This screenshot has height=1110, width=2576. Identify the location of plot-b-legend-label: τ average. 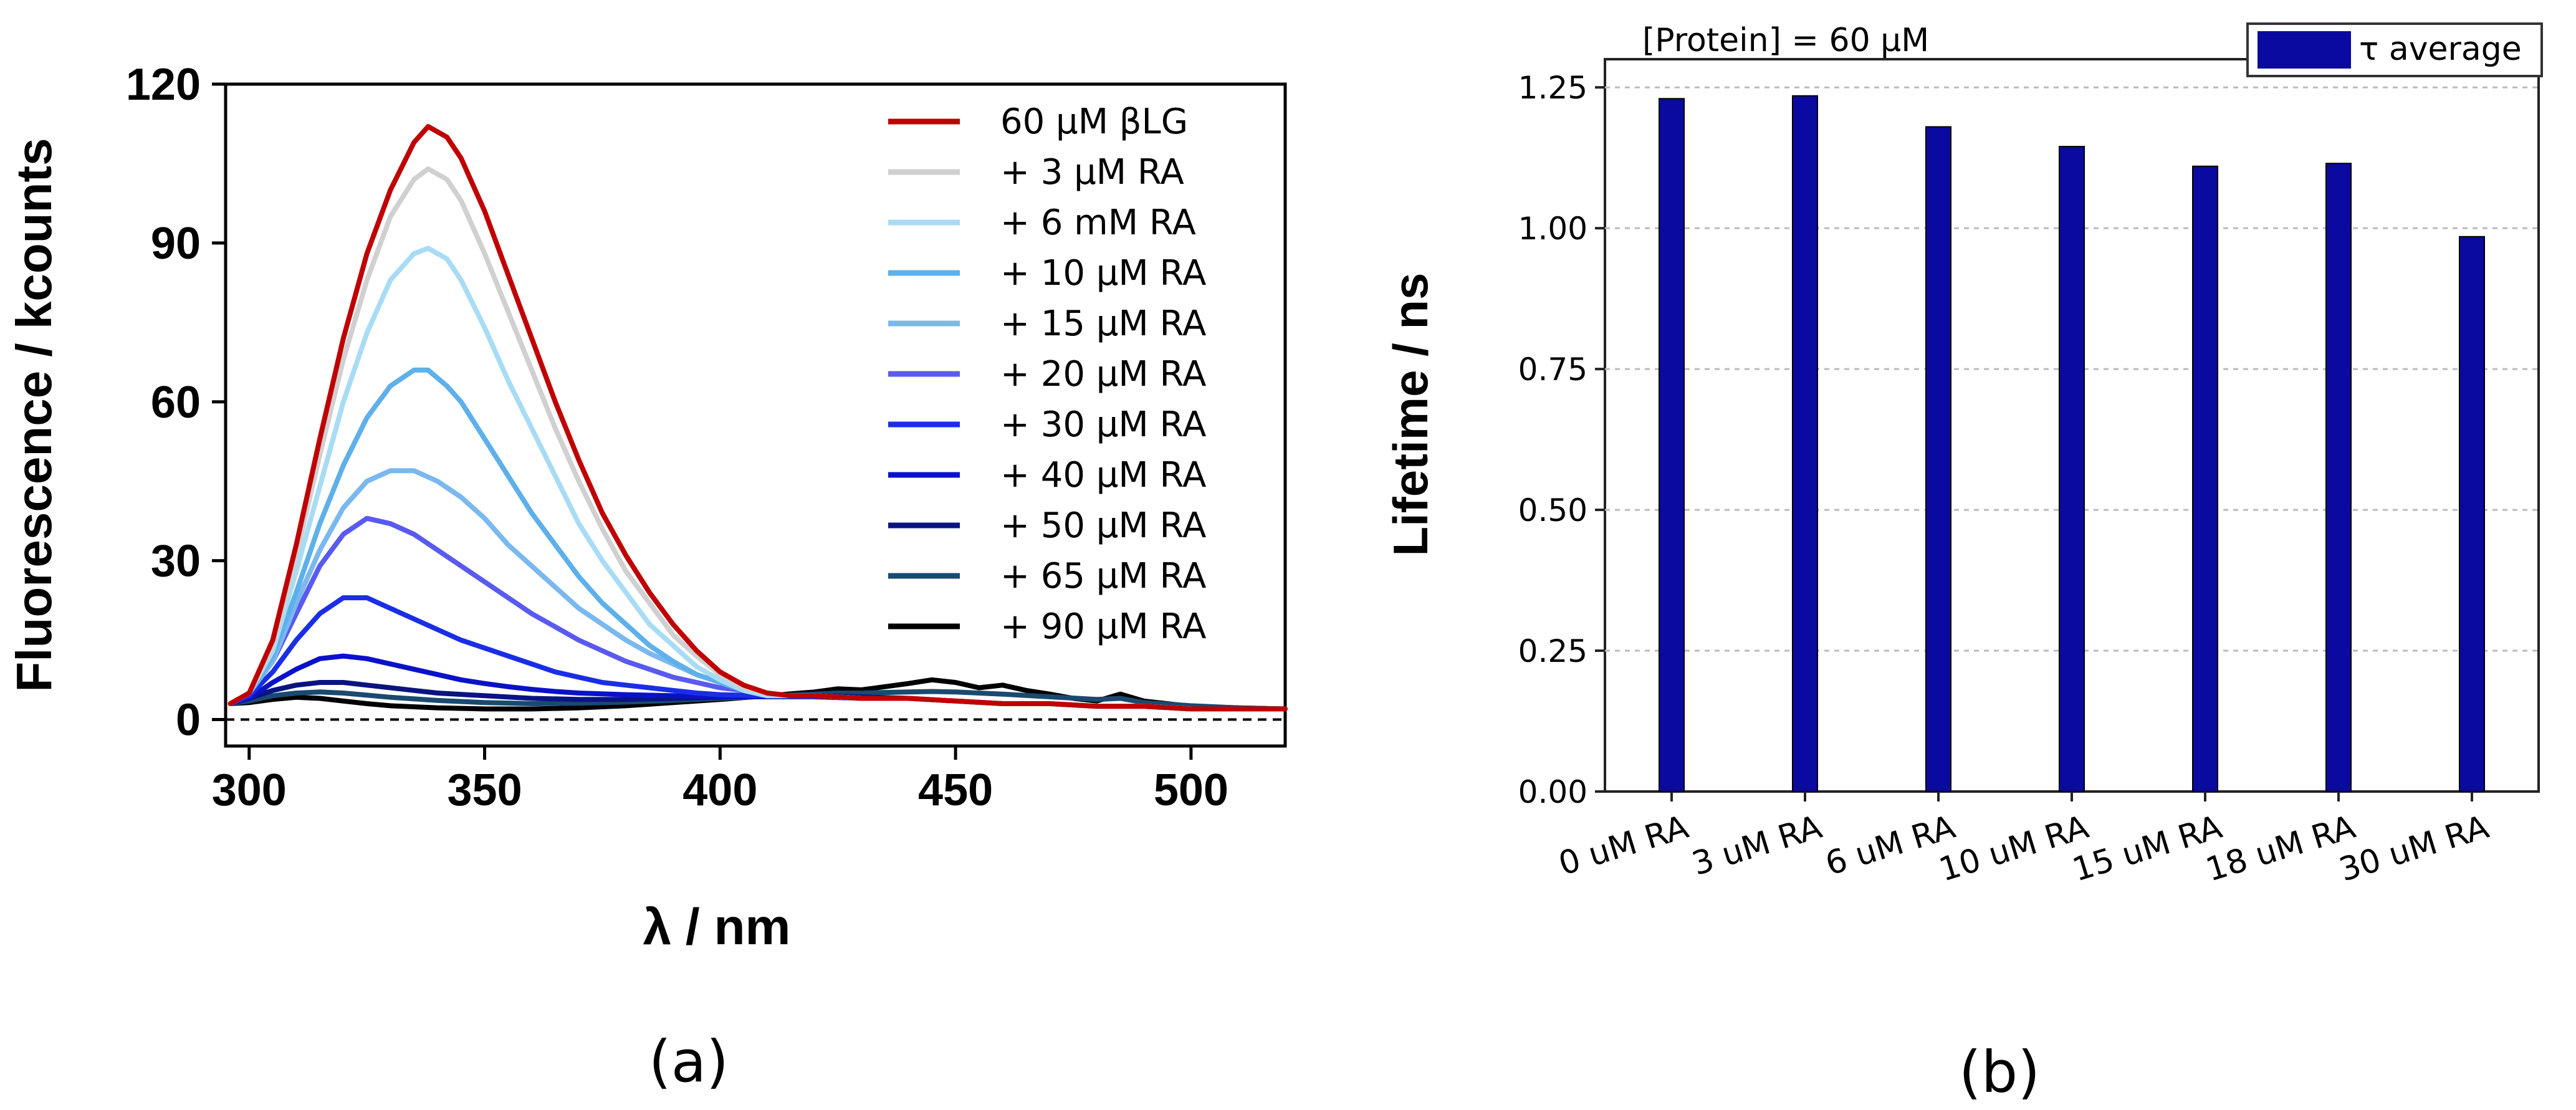
(2441, 49).